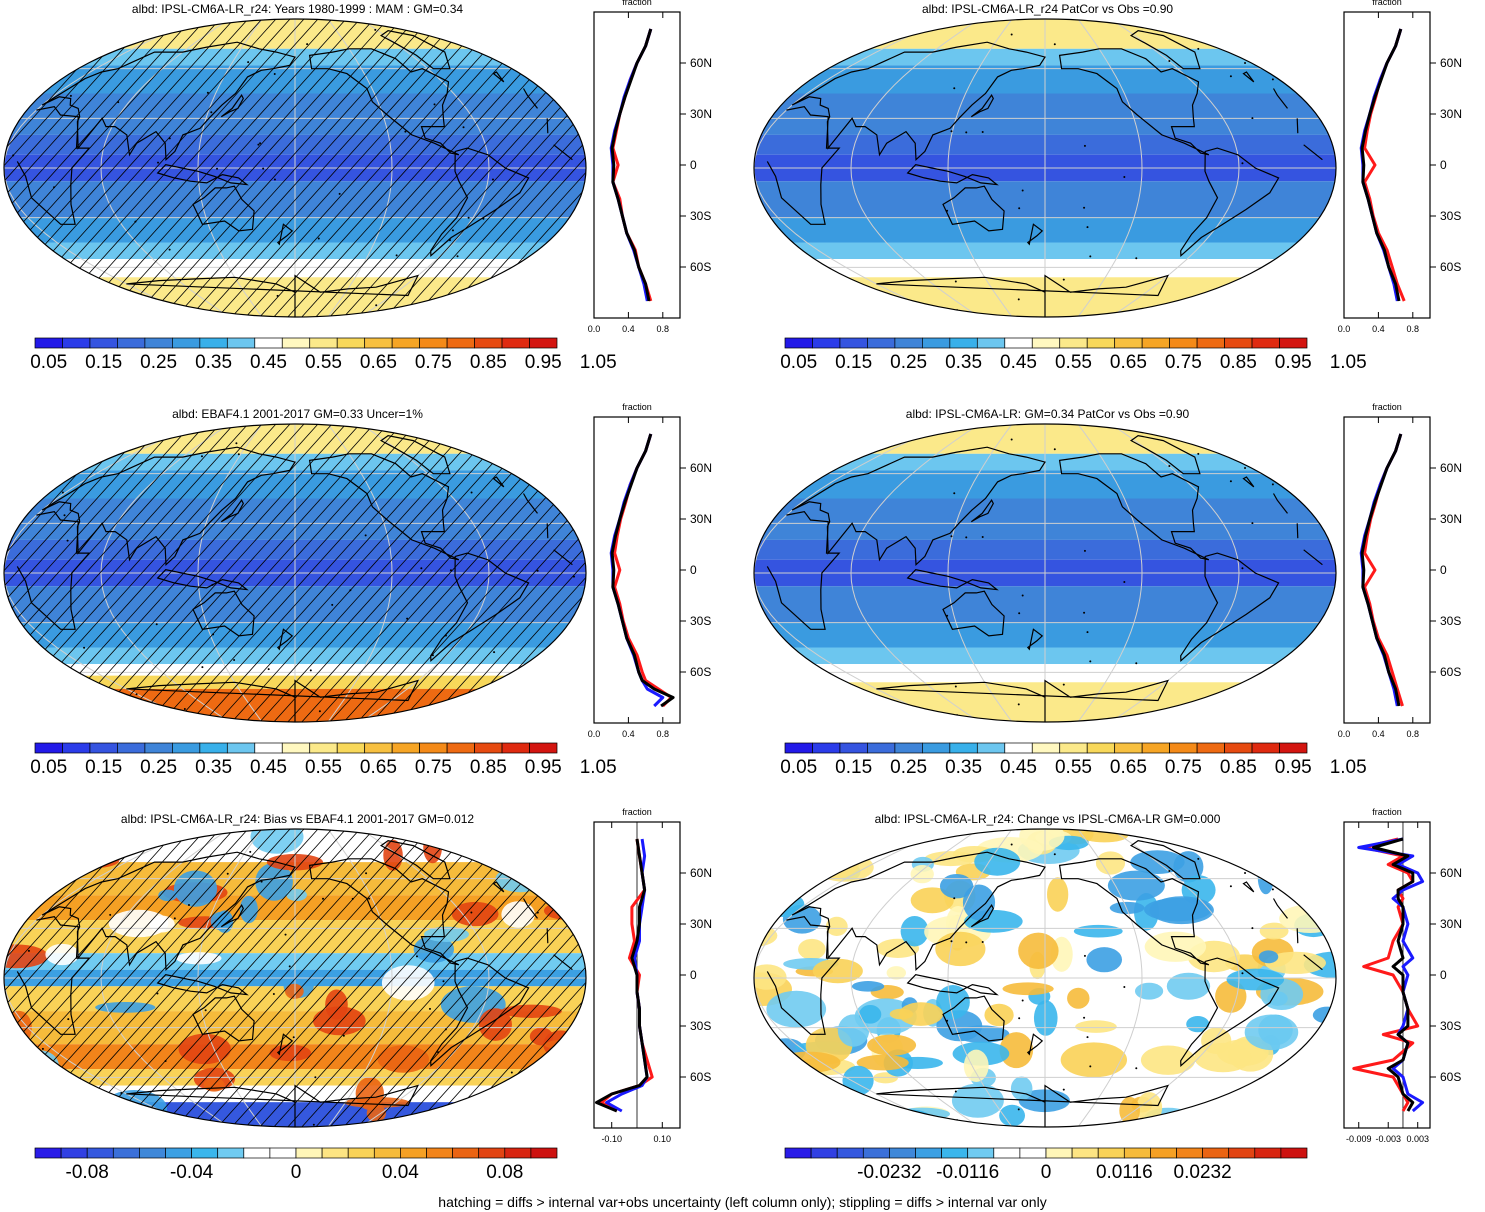  What do you see at coordinates (505, 1172) in the screenshot?
I see `colorbar-label: 0.08` at bounding box center [505, 1172].